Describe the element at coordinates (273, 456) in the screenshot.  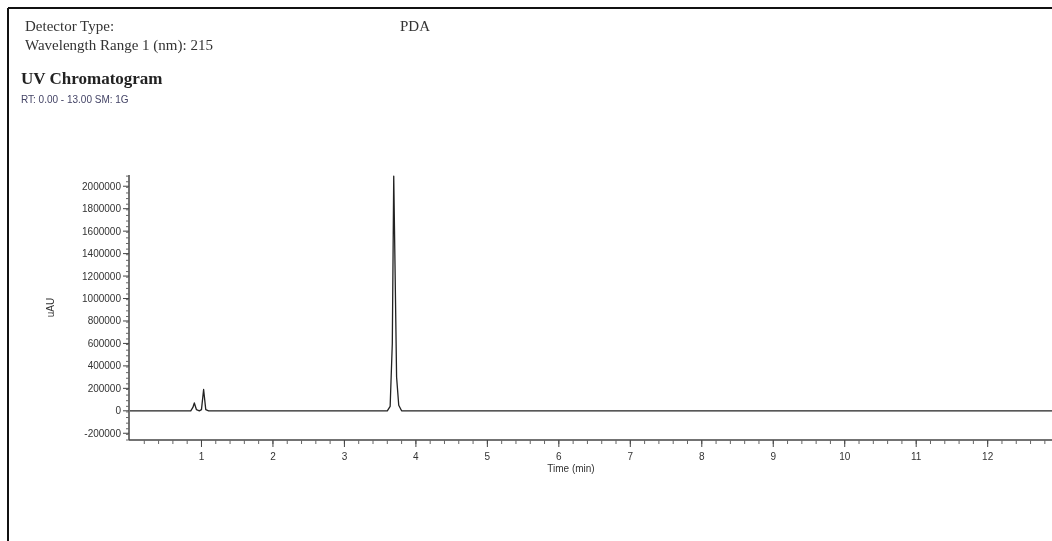
I see `x-tick-label: 2` at that location.